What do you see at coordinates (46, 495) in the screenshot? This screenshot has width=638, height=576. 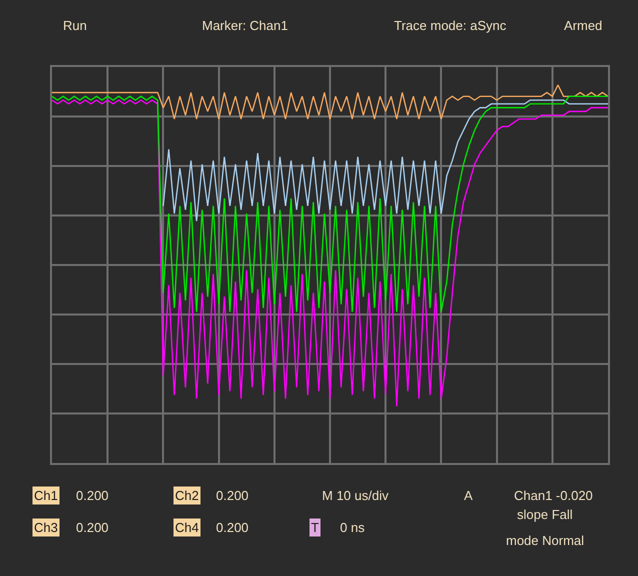 I see `text: Ch1` at bounding box center [46, 495].